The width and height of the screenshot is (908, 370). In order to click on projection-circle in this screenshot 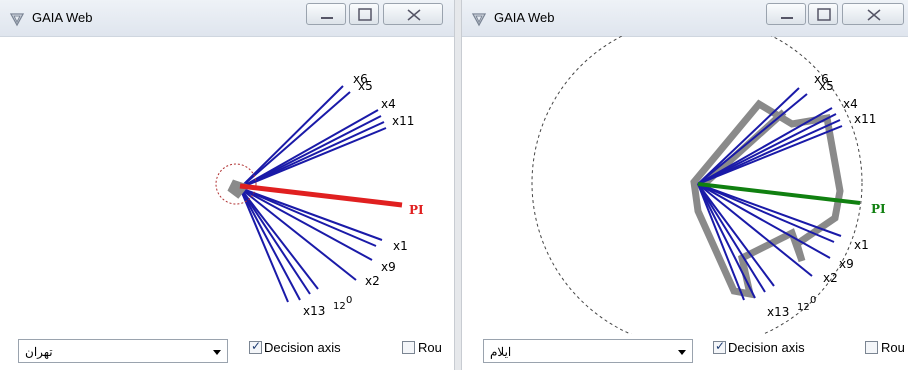, I will do `click(236, 184)`.